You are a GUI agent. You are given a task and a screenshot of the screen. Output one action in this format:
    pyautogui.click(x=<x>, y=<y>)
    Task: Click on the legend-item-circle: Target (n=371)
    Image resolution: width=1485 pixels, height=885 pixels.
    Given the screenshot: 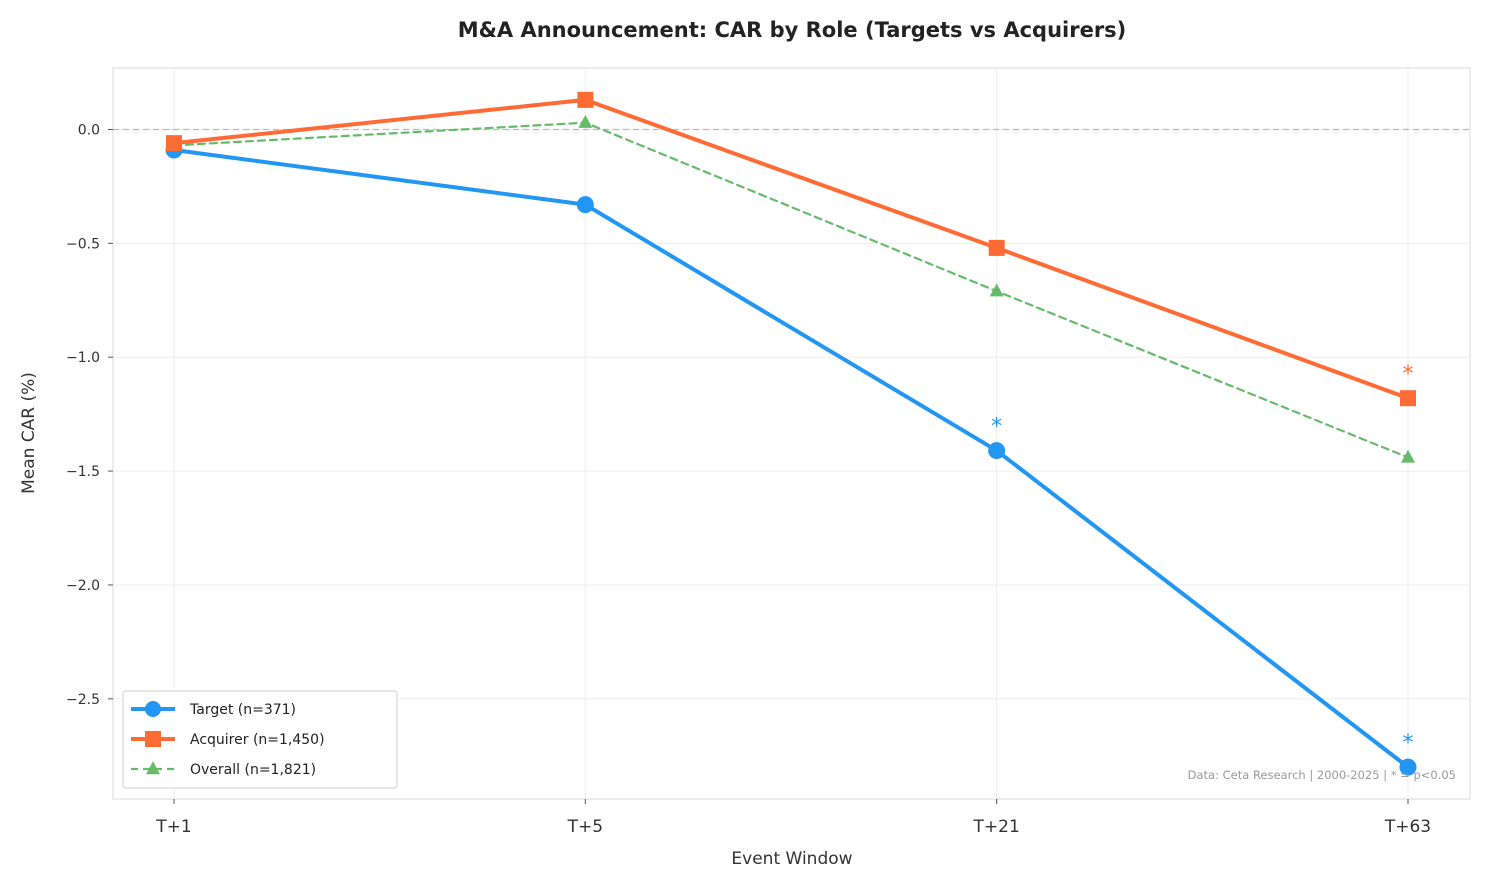 What is the action you would take?
    pyautogui.click(x=213, y=709)
    